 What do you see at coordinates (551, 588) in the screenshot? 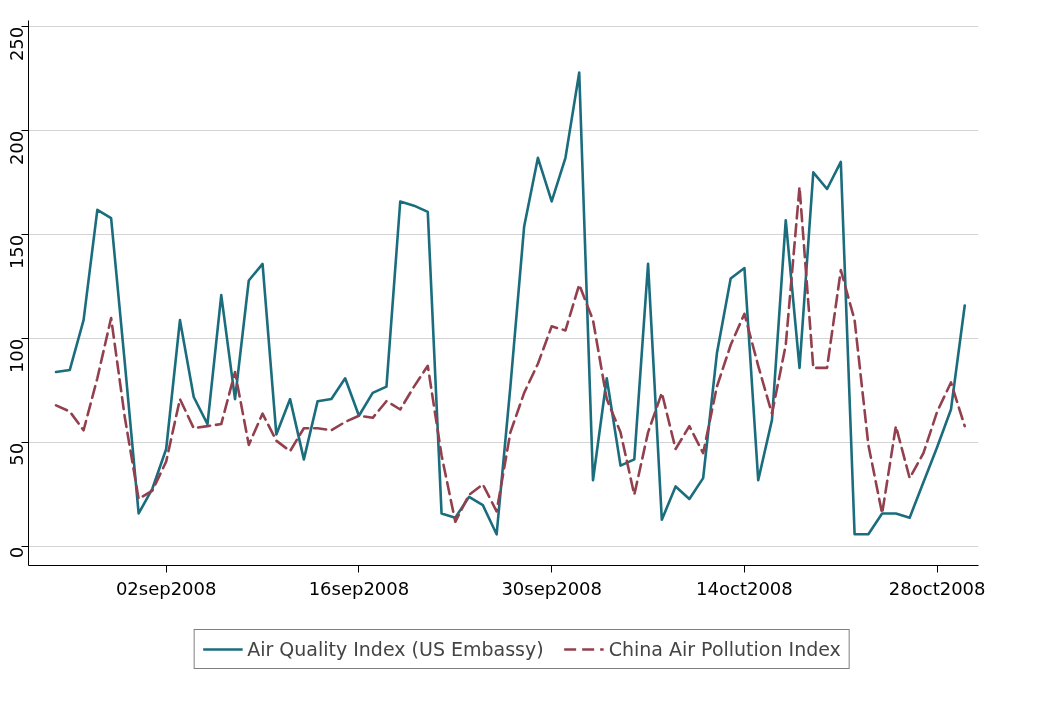
I see `x-tick-label: 30sep2008` at bounding box center [551, 588].